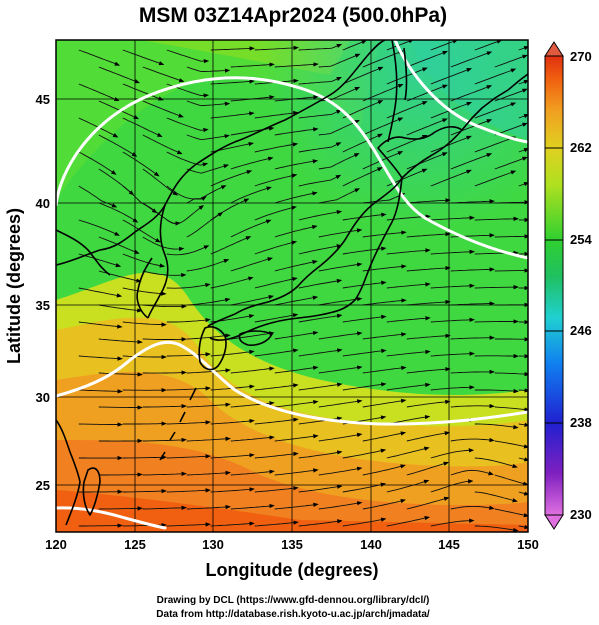 The height and width of the screenshot is (625, 599). Describe the element at coordinates (568, 285) in the screenshot. I see `colorbar: 270 262 254 246 238 230` at that location.